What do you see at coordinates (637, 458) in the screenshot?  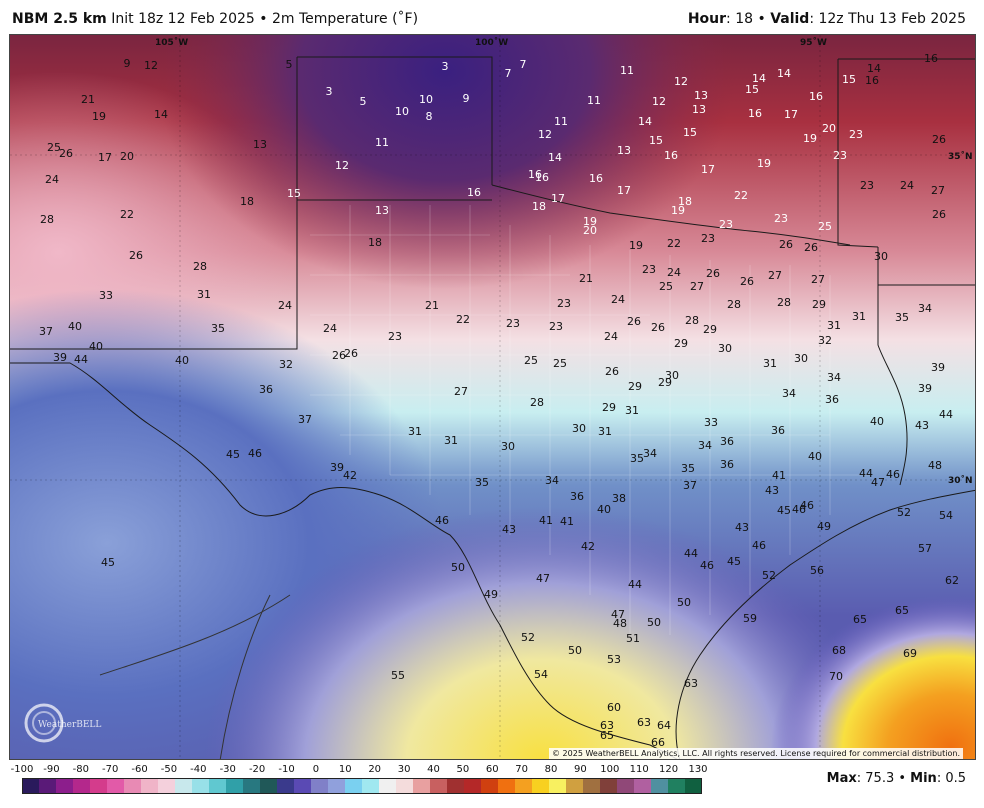 I see `temperature-label: 35` at bounding box center [637, 458].